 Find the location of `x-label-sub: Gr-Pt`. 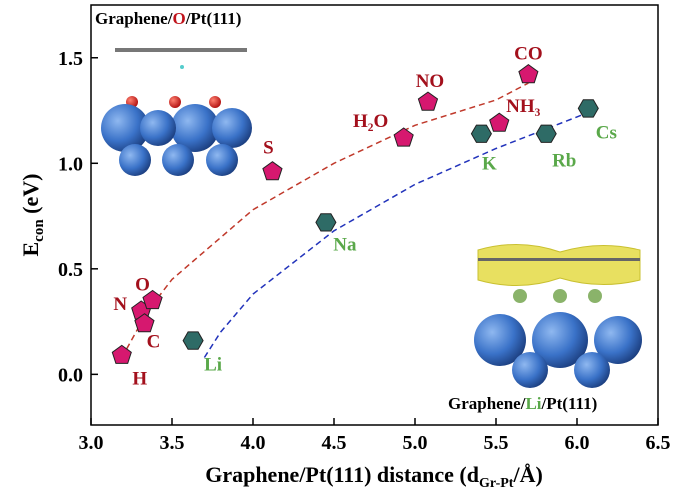

x-label-sub: Gr-Pt is located at coordinates (496, 483).